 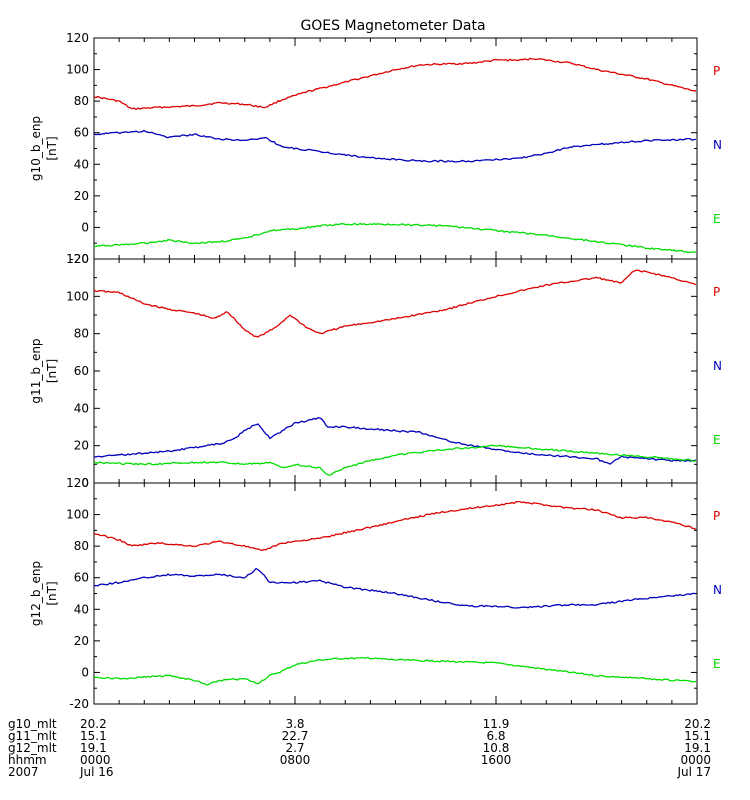 What do you see at coordinates (496, 724) in the screenshot?
I see `x-row-value: 11.9` at bounding box center [496, 724].